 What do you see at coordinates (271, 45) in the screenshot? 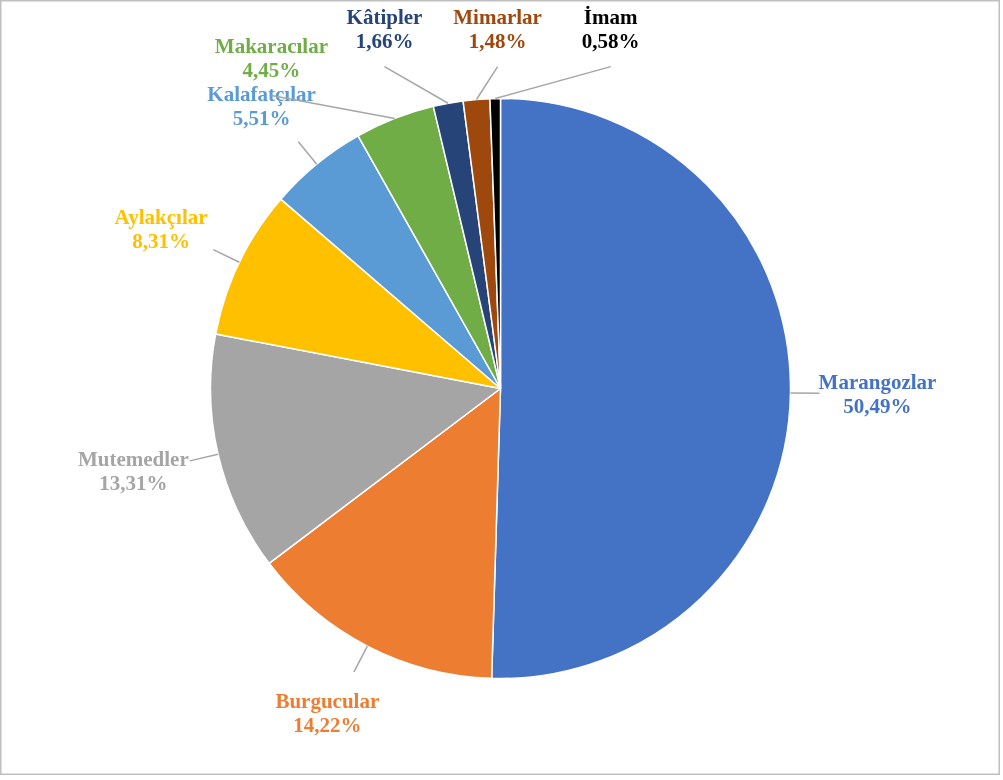
I see `slice-label: Makaracılar` at bounding box center [271, 45].